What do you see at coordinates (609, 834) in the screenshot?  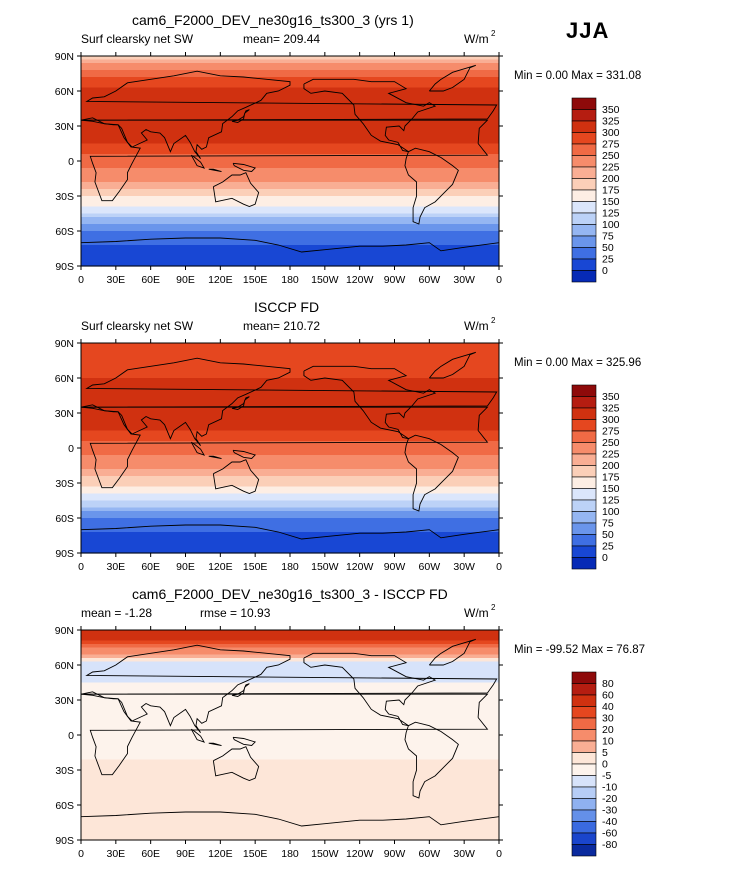 I see `colorbar-label: -60` at bounding box center [609, 834].